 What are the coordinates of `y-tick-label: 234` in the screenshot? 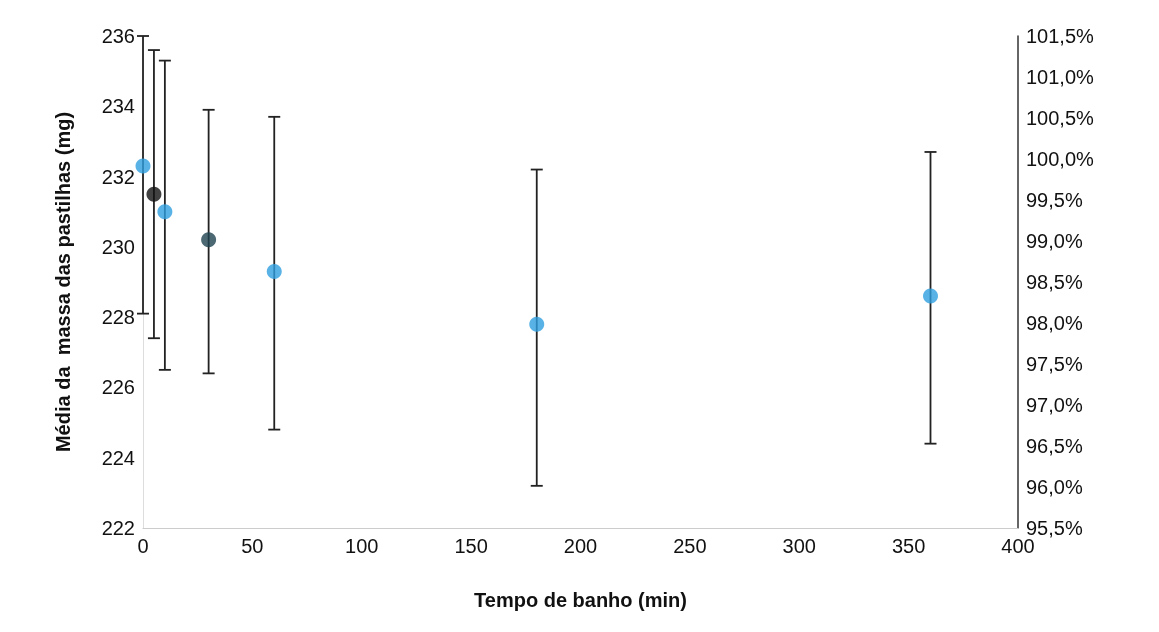 It's located at (118, 106).